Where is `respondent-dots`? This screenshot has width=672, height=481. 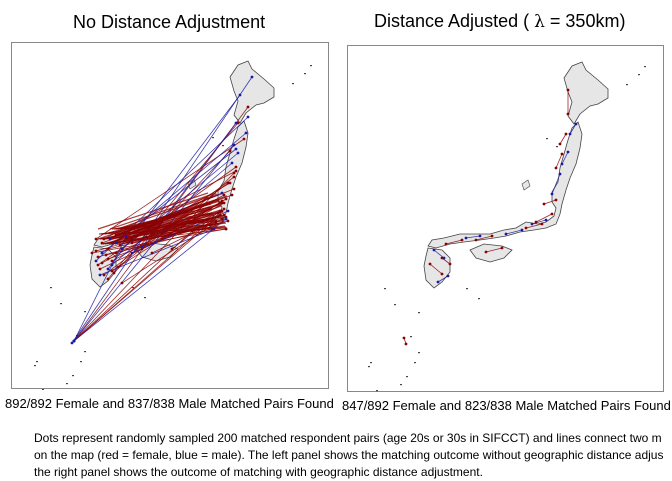
respondent-dots is located at coordinates (490, 217).